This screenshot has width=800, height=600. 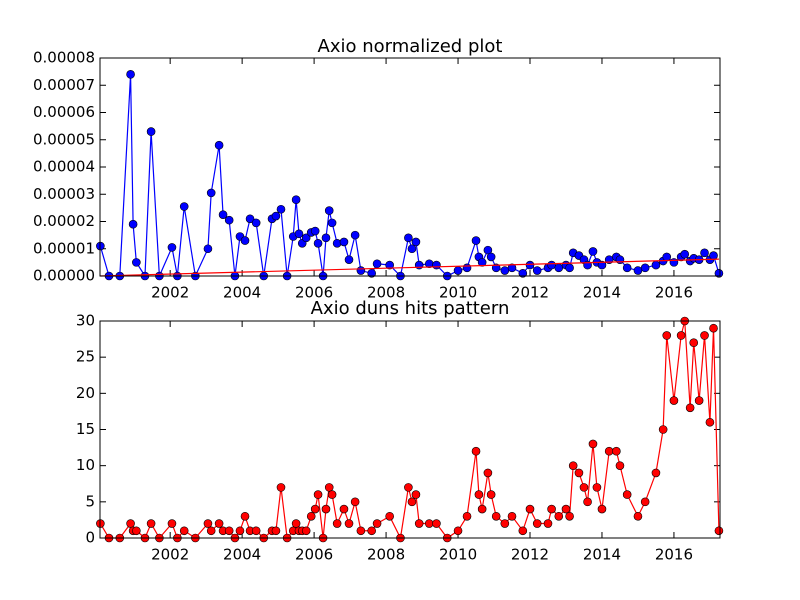 I want to click on x-tick-label: 2008, so click(x=386, y=293).